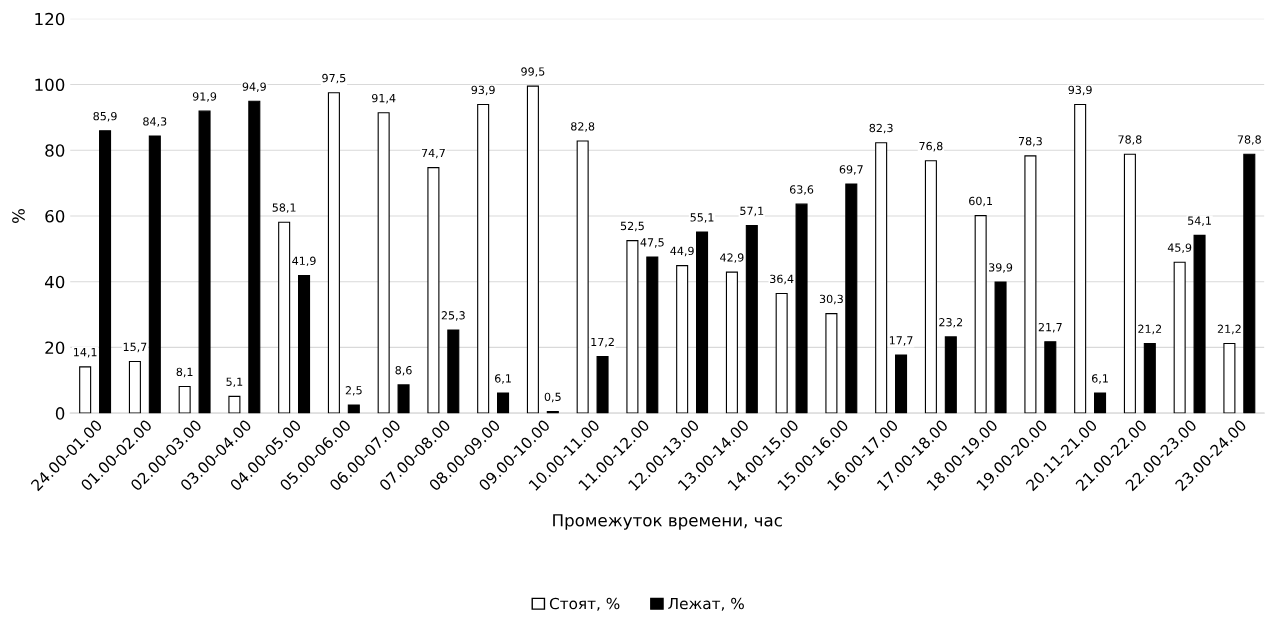 This screenshot has width=1277, height=626. Describe the element at coordinates (533, 72) in the screenshot. I see `data-label: 99,5` at that location.